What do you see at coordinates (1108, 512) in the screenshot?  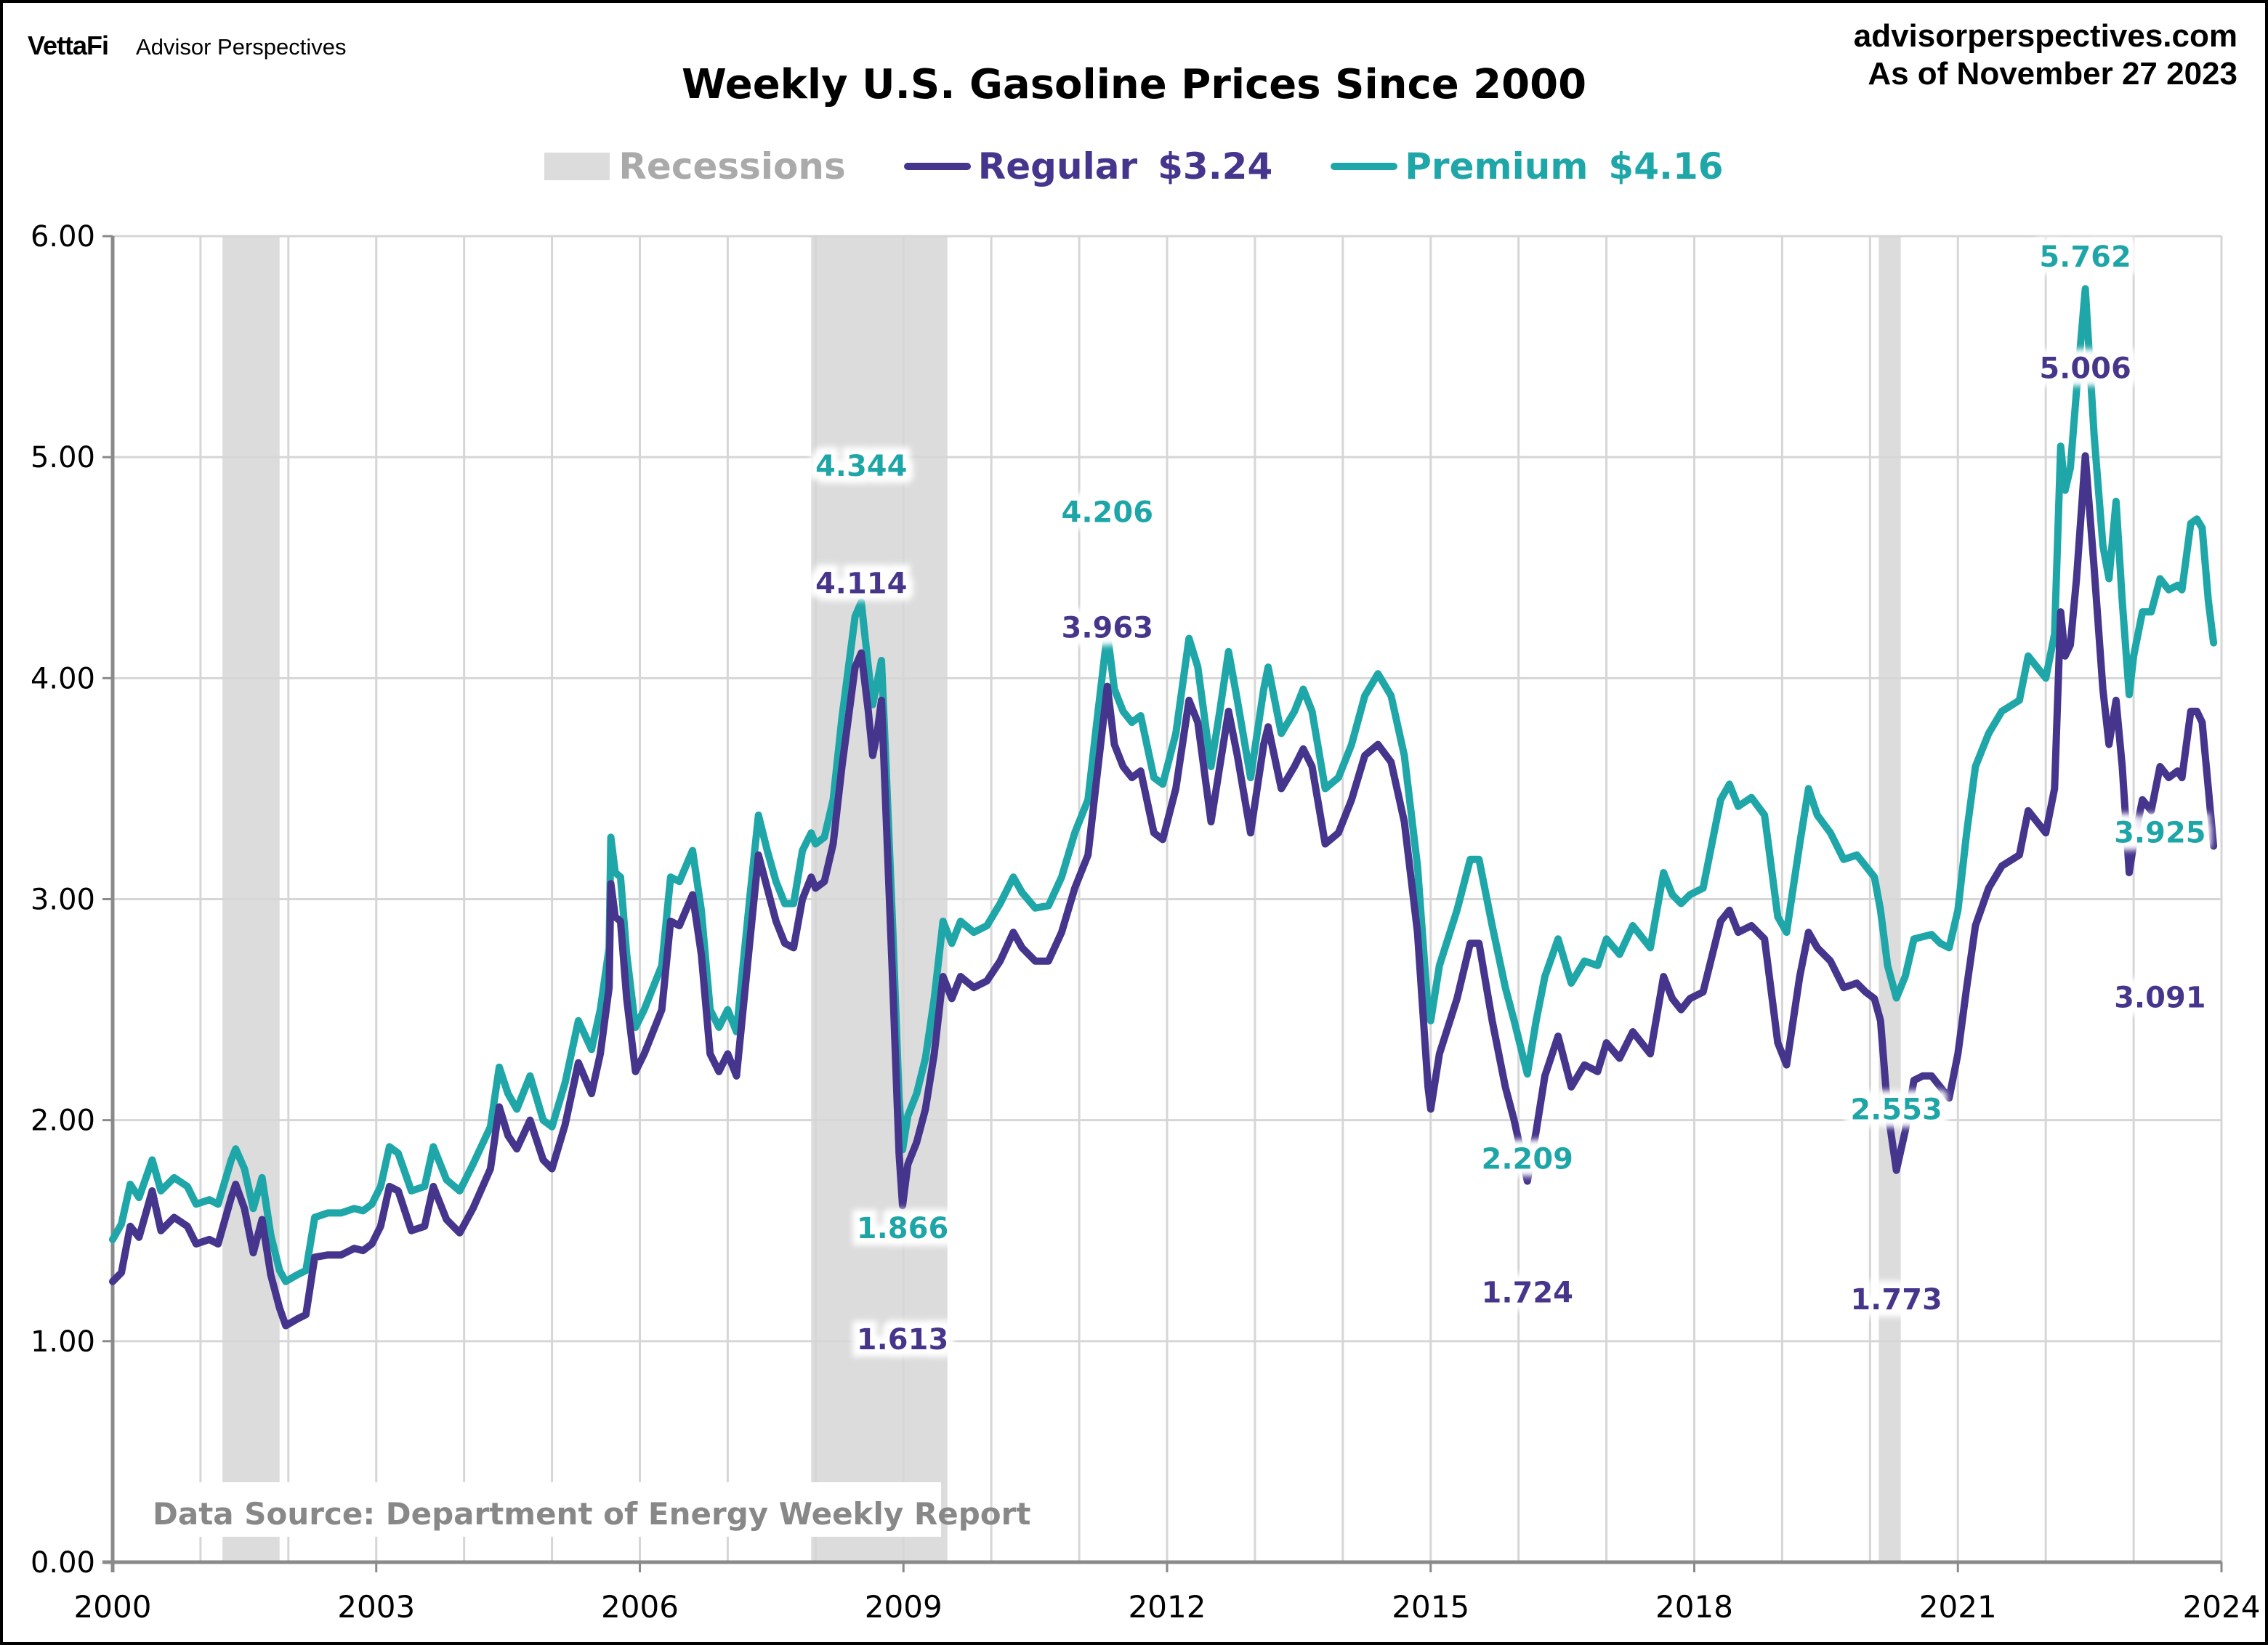 I see `data-label-premium: 4.206` at bounding box center [1108, 512].